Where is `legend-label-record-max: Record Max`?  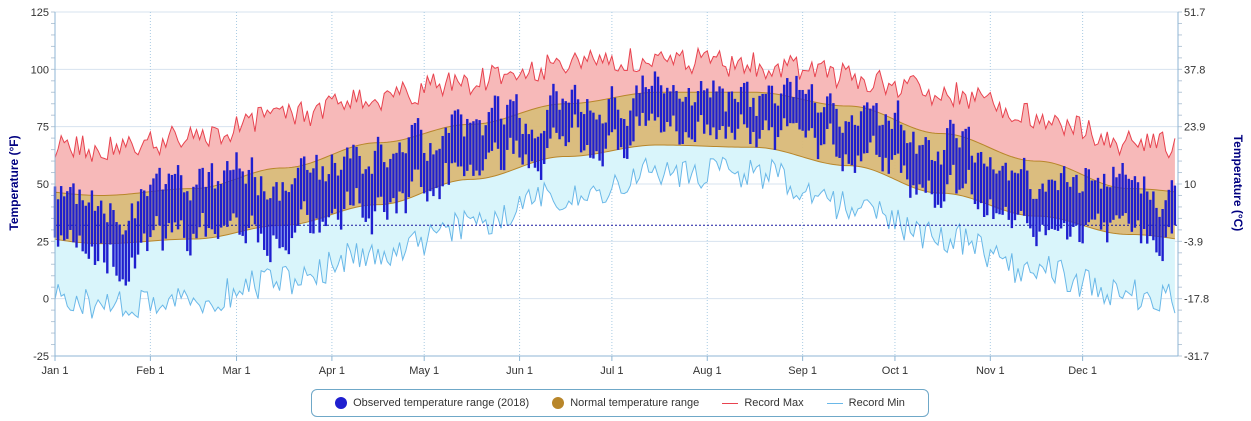 legend-label-record-max: Record Max is located at coordinates (774, 403).